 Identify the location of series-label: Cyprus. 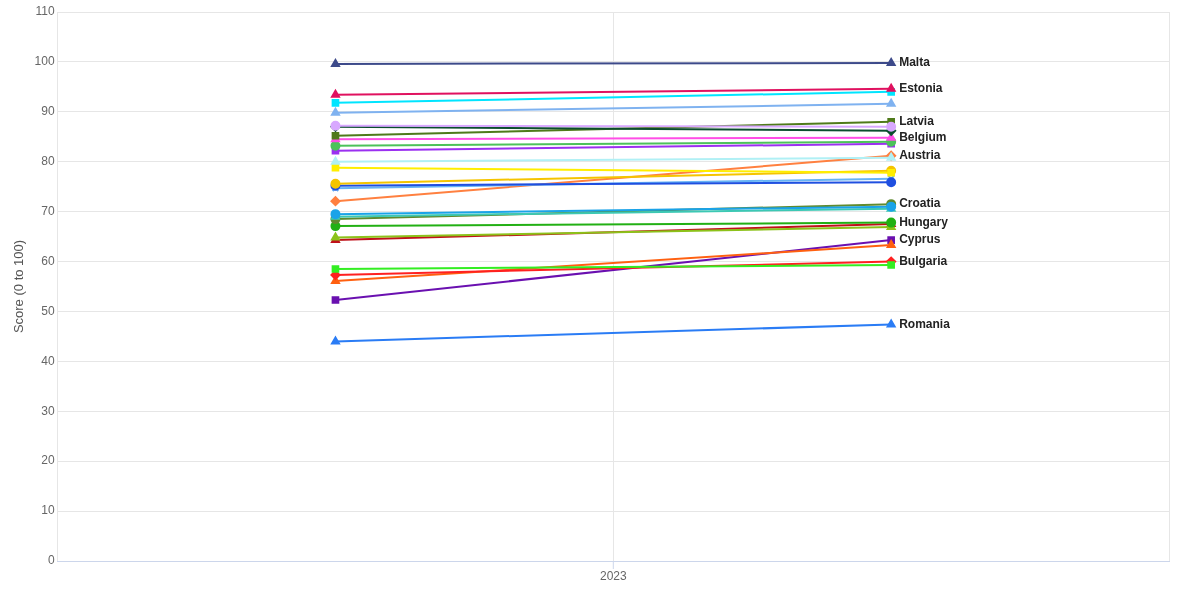
(920, 239).